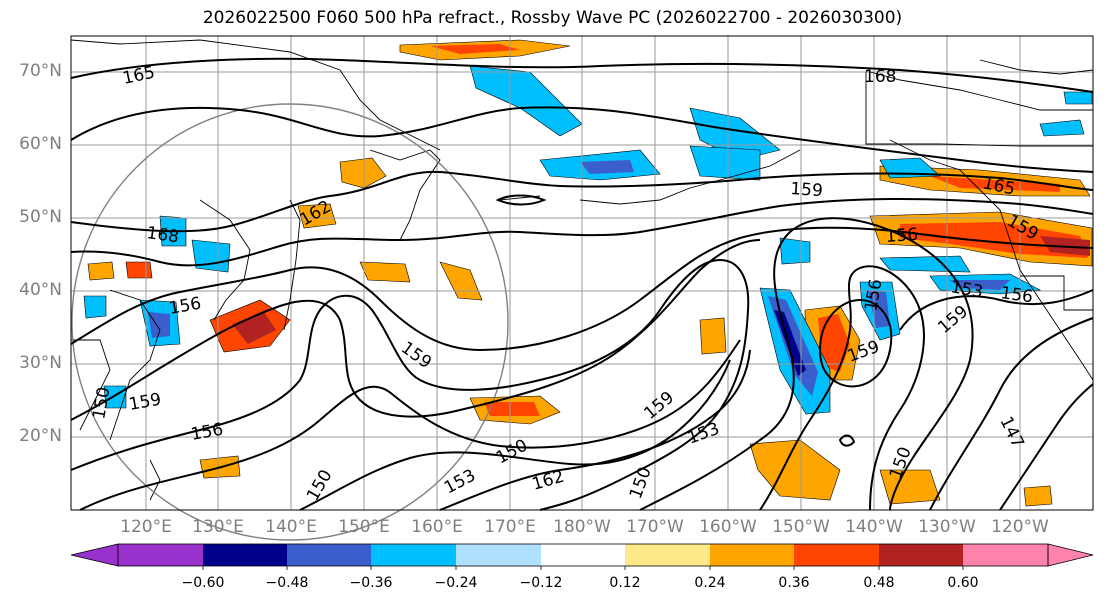 The image size is (1105, 604). Describe the element at coordinates (456, 583) in the screenshot. I see `colorbar-tick-label: −0.24` at that location.